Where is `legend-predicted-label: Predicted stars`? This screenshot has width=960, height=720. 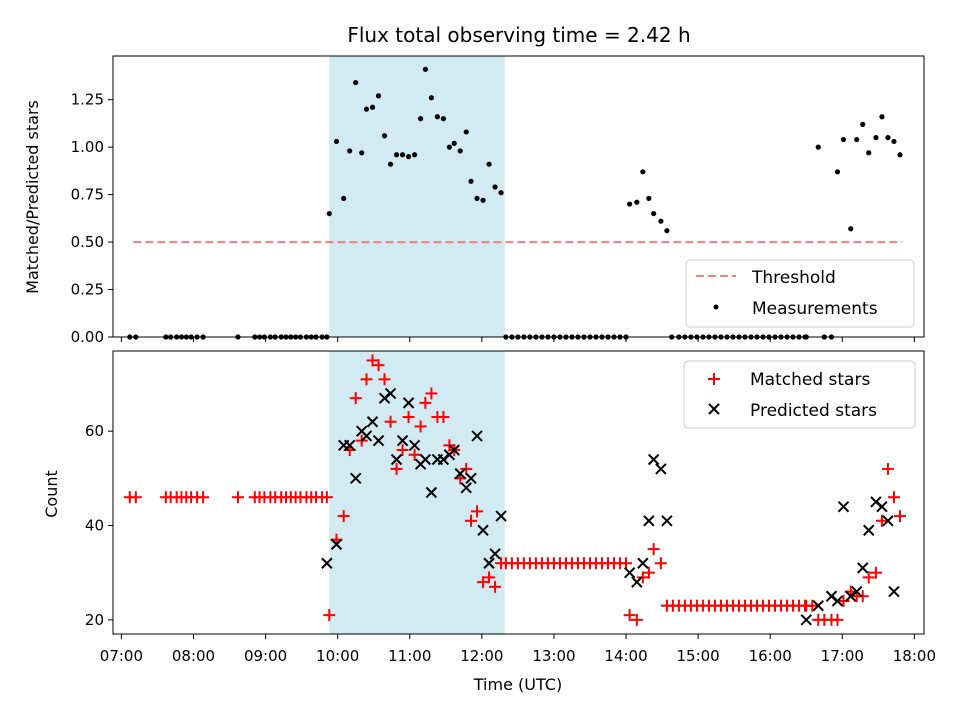
legend-predicted-label: Predicted stars is located at coordinates (813, 411).